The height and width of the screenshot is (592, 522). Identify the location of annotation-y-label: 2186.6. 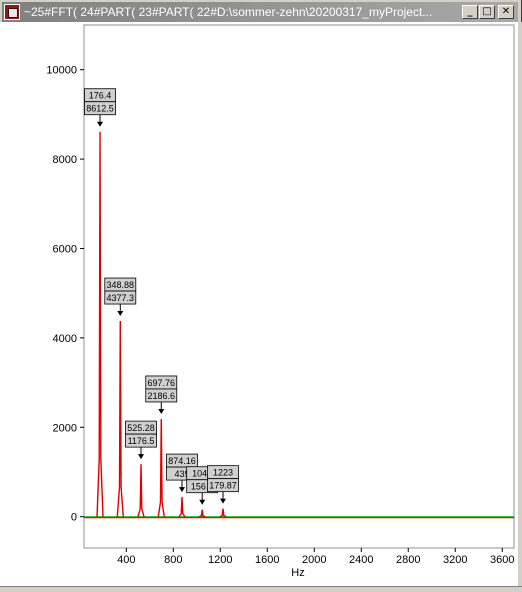
(162, 396).